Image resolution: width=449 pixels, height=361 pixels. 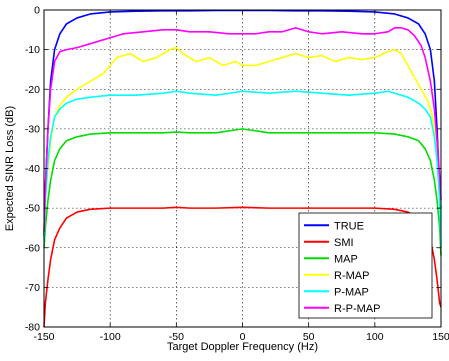 What do you see at coordinates (351, 292) in the screenshot?
I see `legend-label: P-MAP` at bounding box center [351, 292].